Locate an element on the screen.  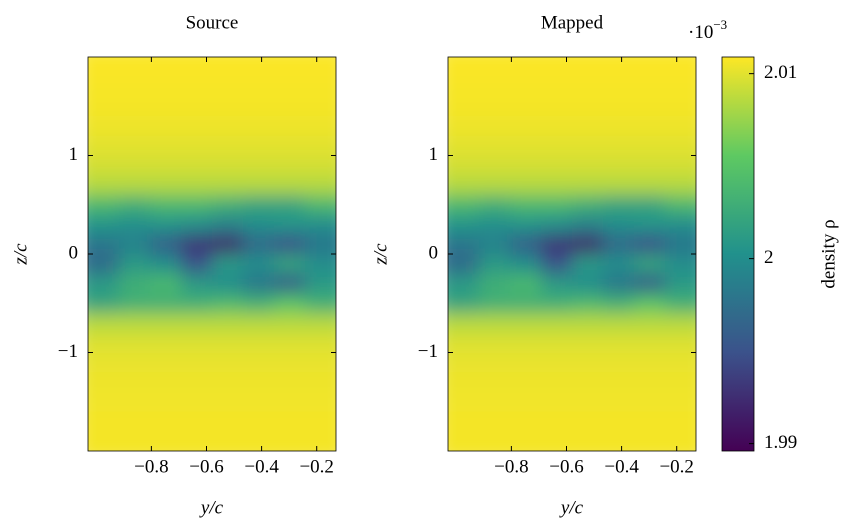
colorbar-label: density ρ is located at coordinates (828, 253).